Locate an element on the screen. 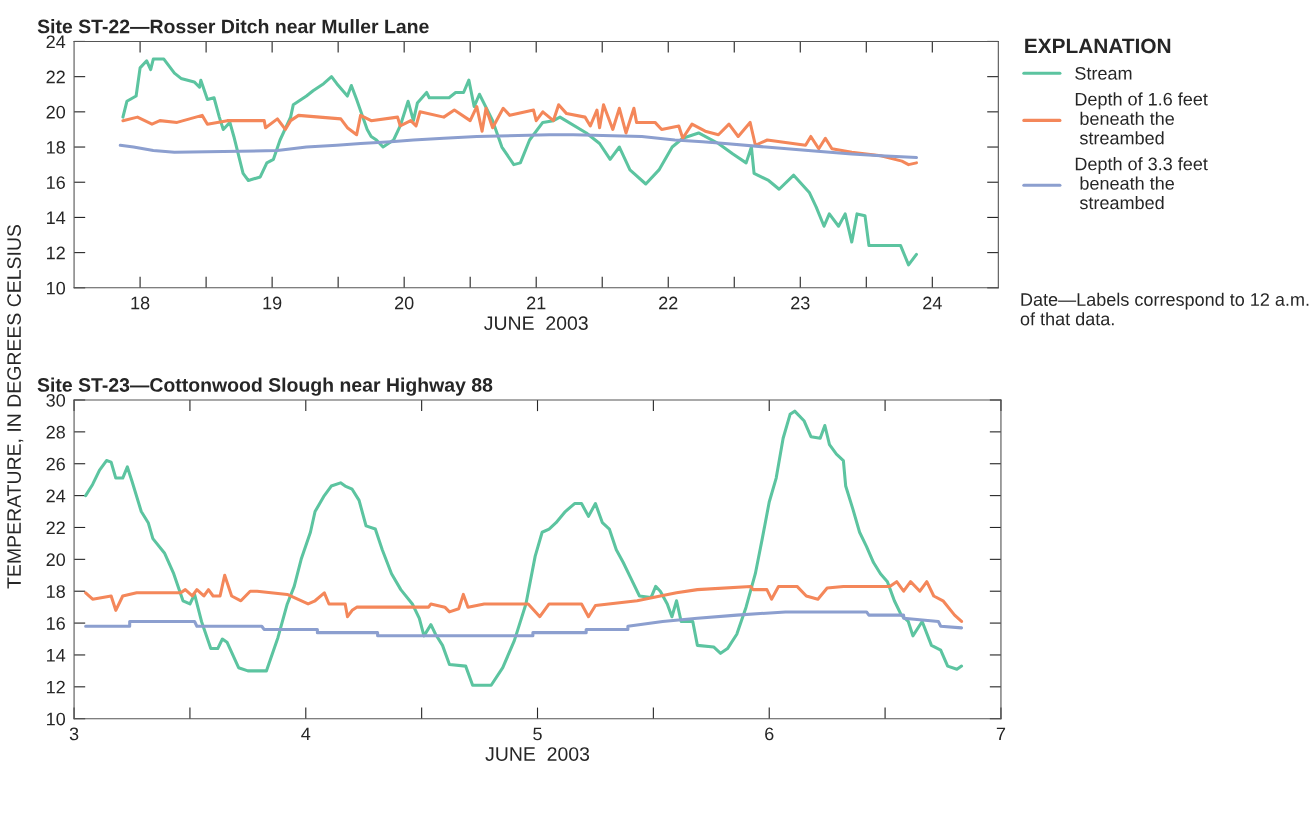 This screenshot has width=1311, height=813. text: Date—Labels correspond to 12 a.m. of that data. is located at coordinates (1164, 309).